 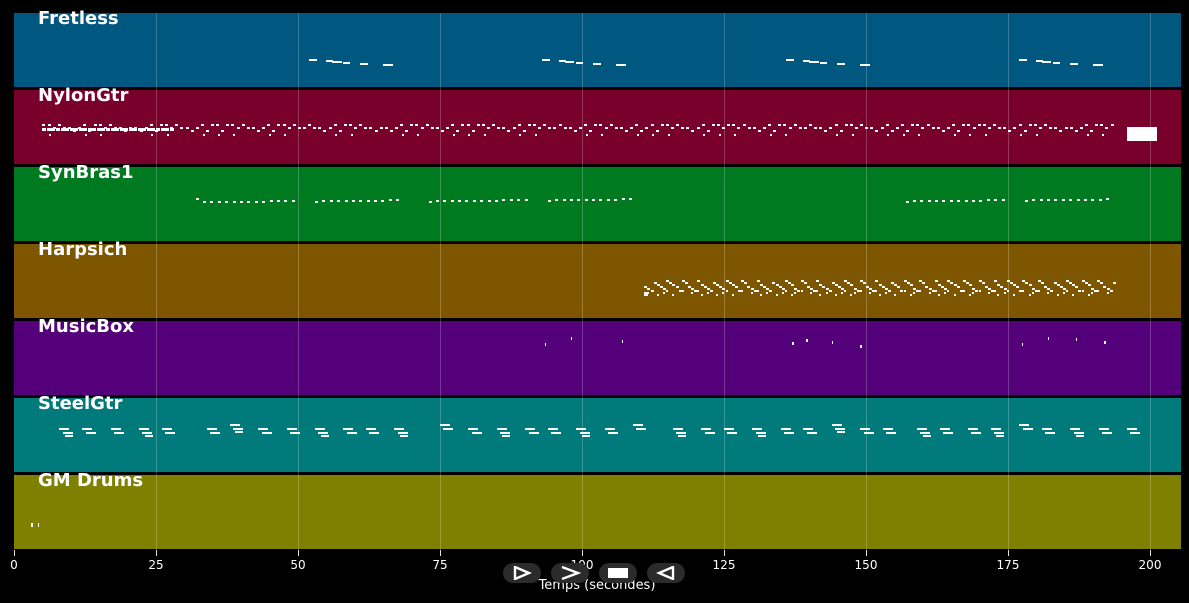 What do you see at coordinates (597, 355) in the screenshot?
I see `track-lane: MusicBox` at bounding box center [597, 355].